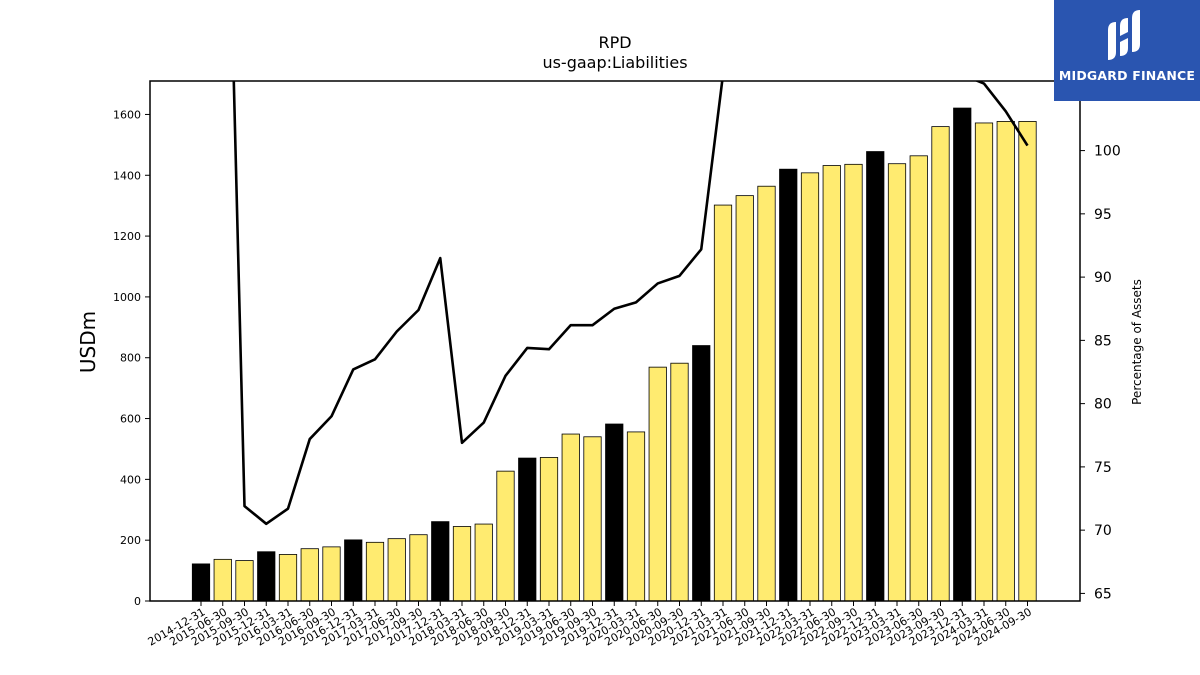 Image resolution: width=1200 pixels, height=675 pixels. Describe the element at coordinates (127, 114) in the screenshot. I see `y-tick-label: 1600` at that location.